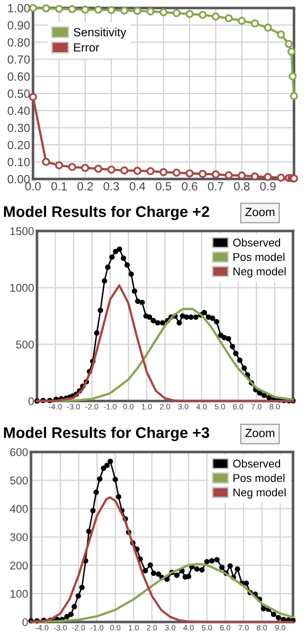  I want to click on y-tick-label: 600, so click(19, 452).